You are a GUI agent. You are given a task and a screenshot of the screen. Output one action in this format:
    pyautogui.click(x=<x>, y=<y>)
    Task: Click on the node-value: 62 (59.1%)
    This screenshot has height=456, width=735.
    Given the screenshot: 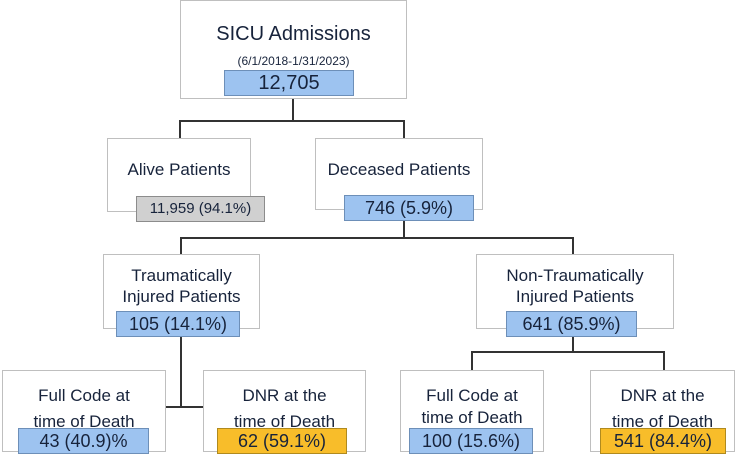 What is the action you would take?
    pyautogui.click(x=282, y=441)
    